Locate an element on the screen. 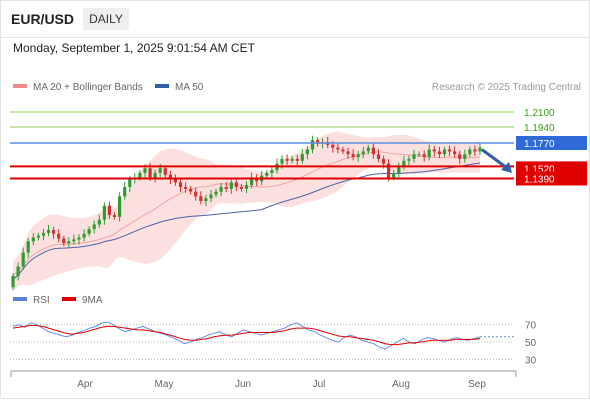 The width and height of the screenshot is (590, 400). credit-text: Research © 2025 Trading Central is located at coordinates (506, 87).